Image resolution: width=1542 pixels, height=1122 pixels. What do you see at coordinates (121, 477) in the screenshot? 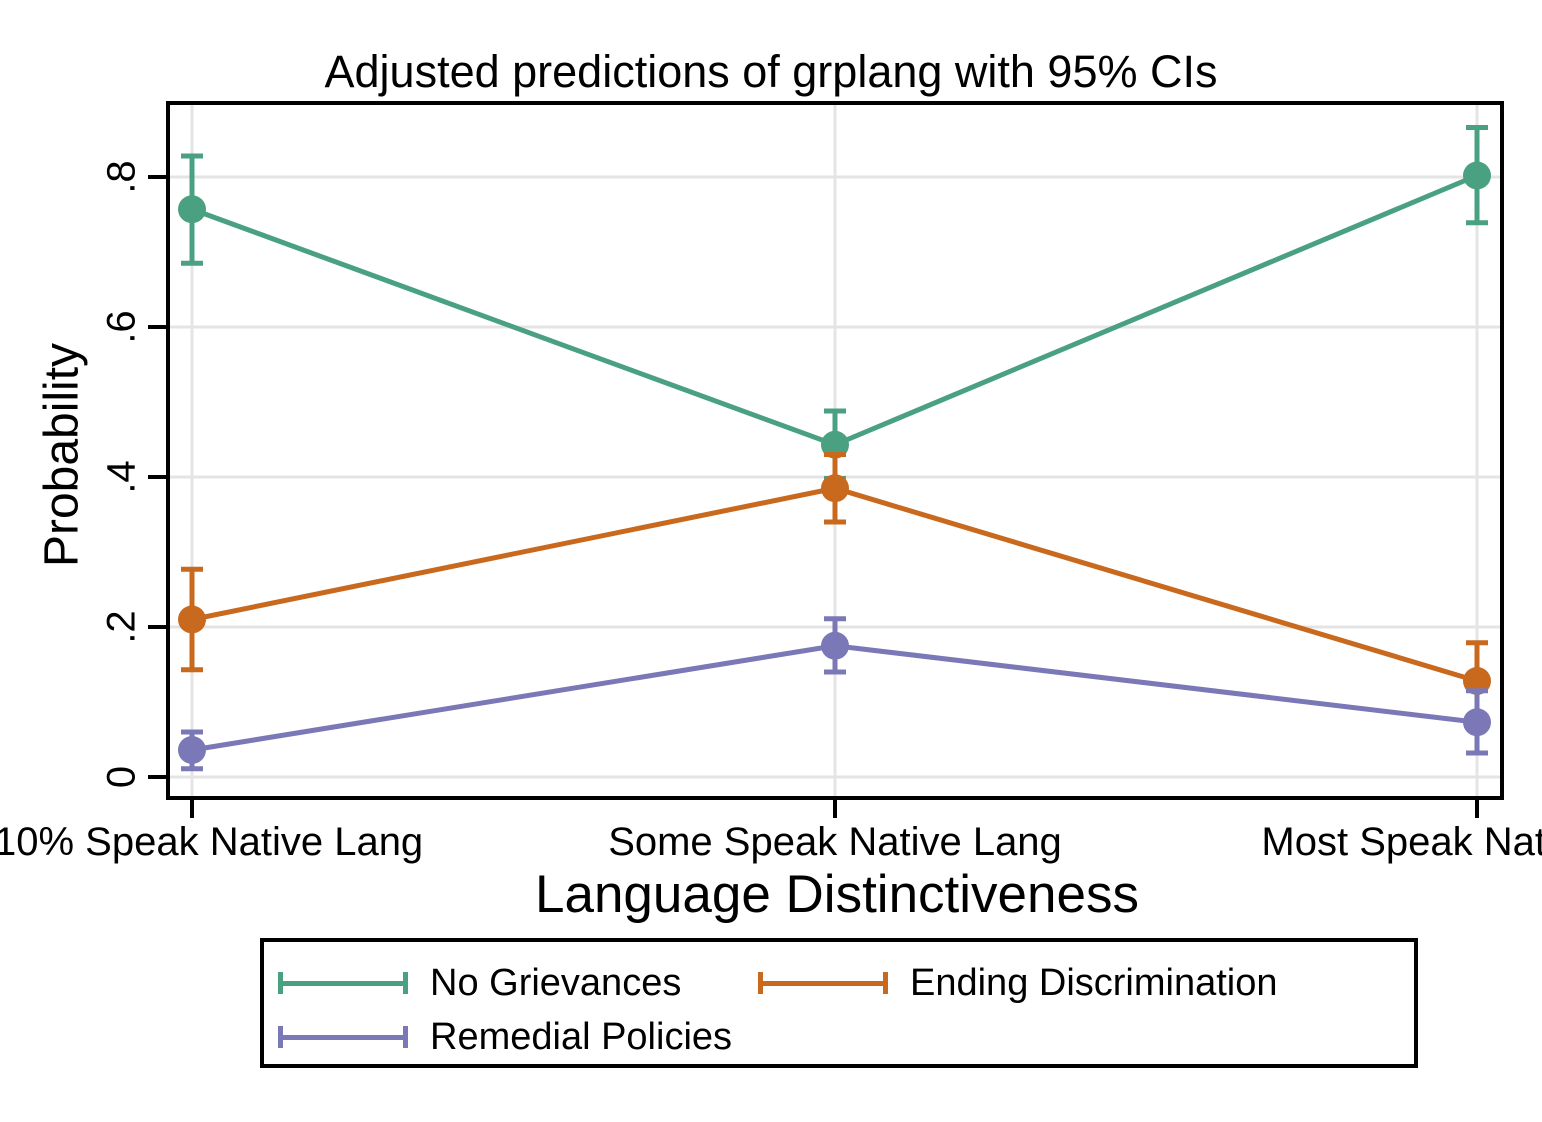
I see `y-tick-label: .4` at bounding box center [121, 477].